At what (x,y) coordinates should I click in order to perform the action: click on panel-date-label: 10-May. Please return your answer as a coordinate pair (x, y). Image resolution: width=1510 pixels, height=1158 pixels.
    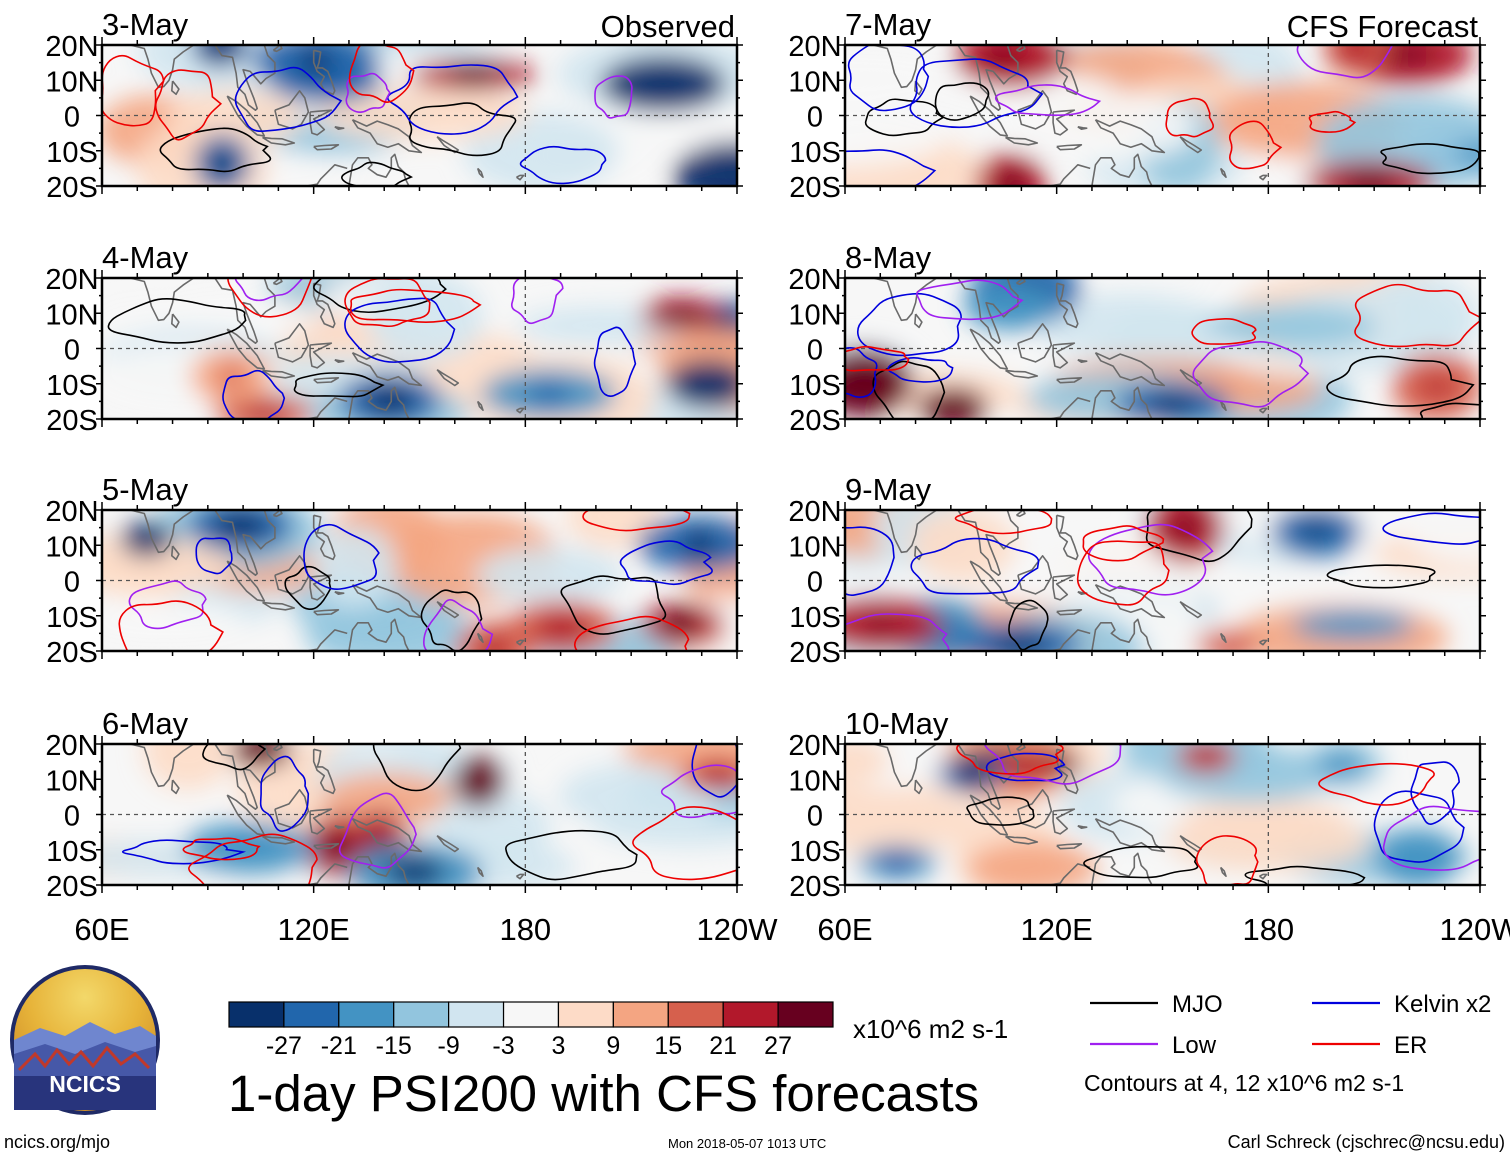
    Looking at the image, I should click on (897, 723).